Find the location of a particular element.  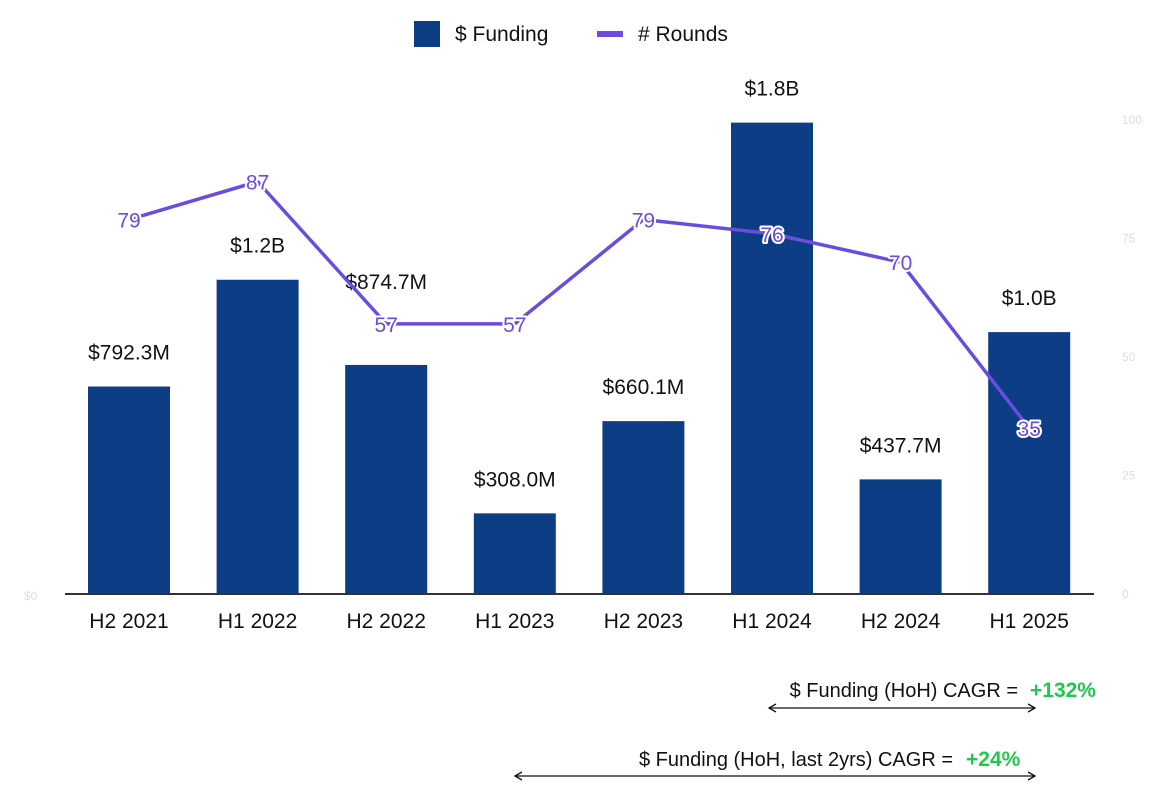

annotation-cagr-all: $ Funding (HoH) CAGR = +132% is located at coordinates (931, 696).